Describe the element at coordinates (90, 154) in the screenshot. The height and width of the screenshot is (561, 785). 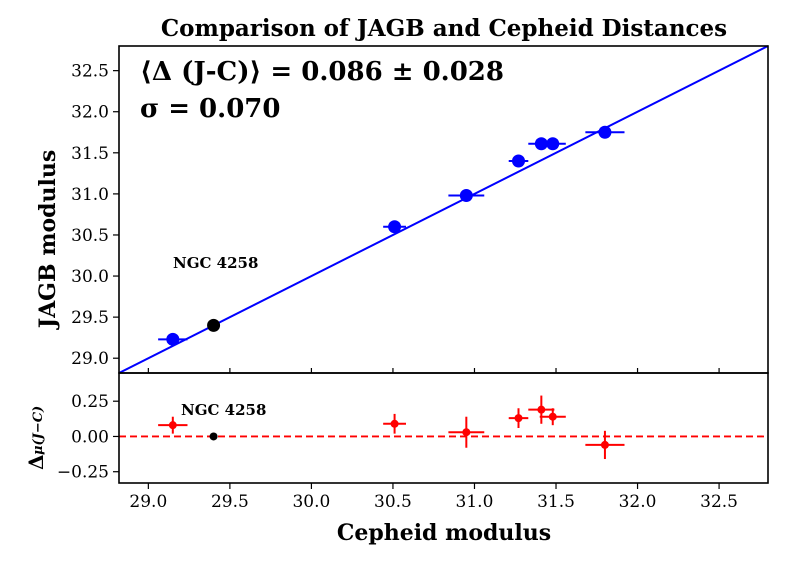
I see `top-y-tick-label: 31.5` at that location.